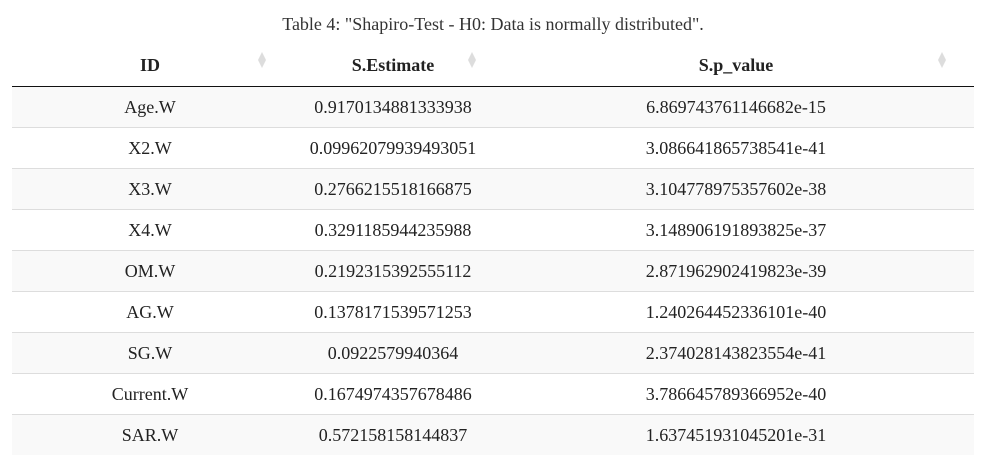  What do you see at coordinates (736, 434) in the screenshot?
I see `cell-p-value: 1.637451931045201e-31` at bounding box center [736, 434].